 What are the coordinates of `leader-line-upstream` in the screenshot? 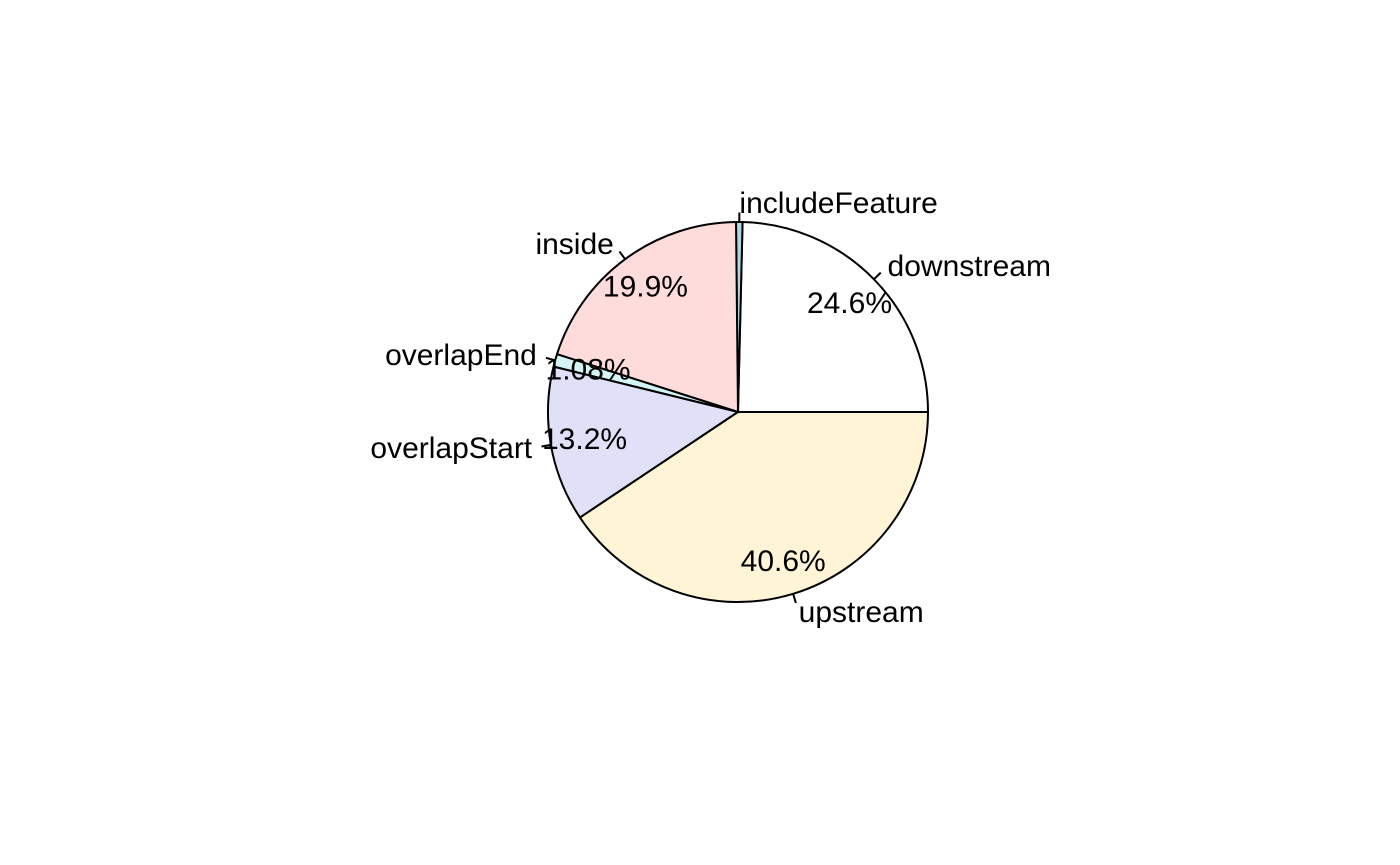 It's located at (794, 598).